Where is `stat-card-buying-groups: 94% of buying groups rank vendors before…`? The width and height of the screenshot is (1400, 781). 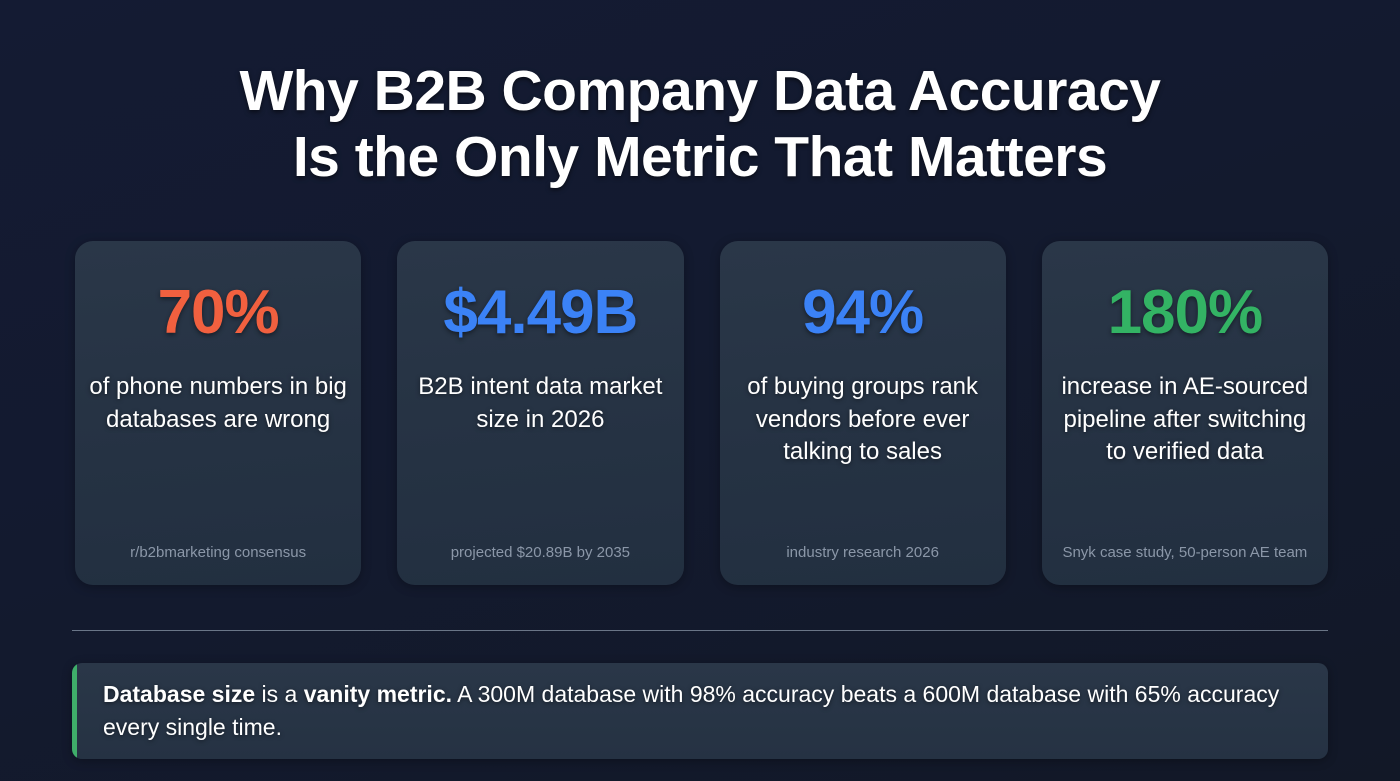
stat-card-buying-groups: 94% of buying groups rank vendors before… is located at coordinates (862, 413).